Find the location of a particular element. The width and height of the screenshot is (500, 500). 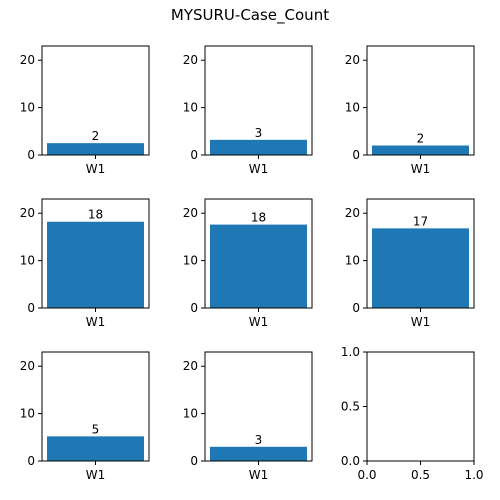

y-tick-label: 1.0 is located at coordinates (350, 352).